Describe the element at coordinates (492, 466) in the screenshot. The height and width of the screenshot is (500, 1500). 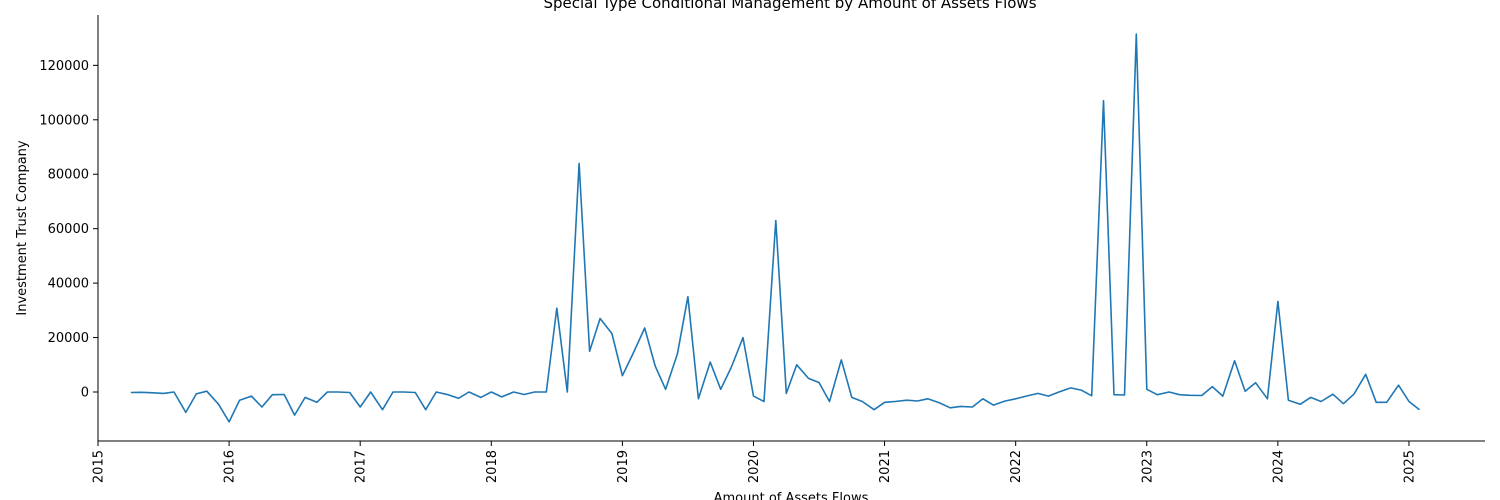
I see `x-tick-label: 2018` at that location.